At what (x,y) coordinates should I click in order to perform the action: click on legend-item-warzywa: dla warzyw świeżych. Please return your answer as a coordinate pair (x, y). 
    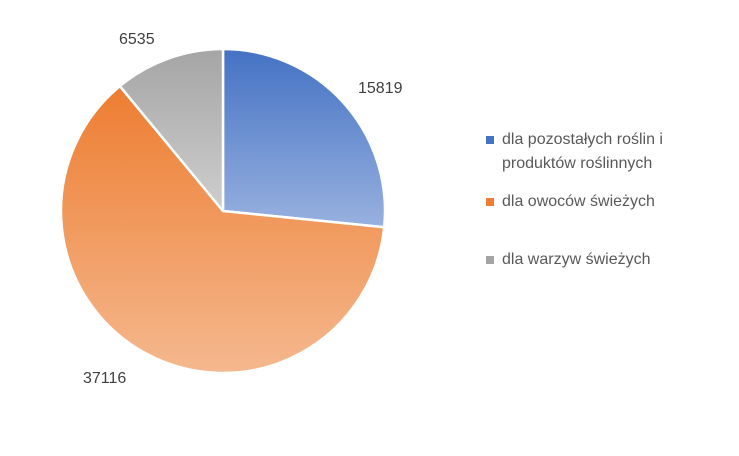
    Looking at the image, I should click on (608, 260).